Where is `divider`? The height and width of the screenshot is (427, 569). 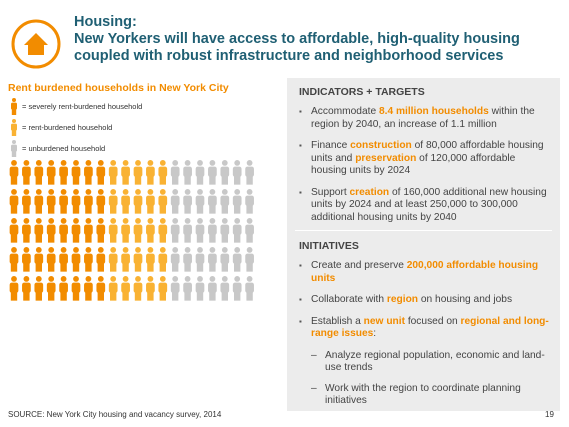 divider is located at coordinates (423, 230).